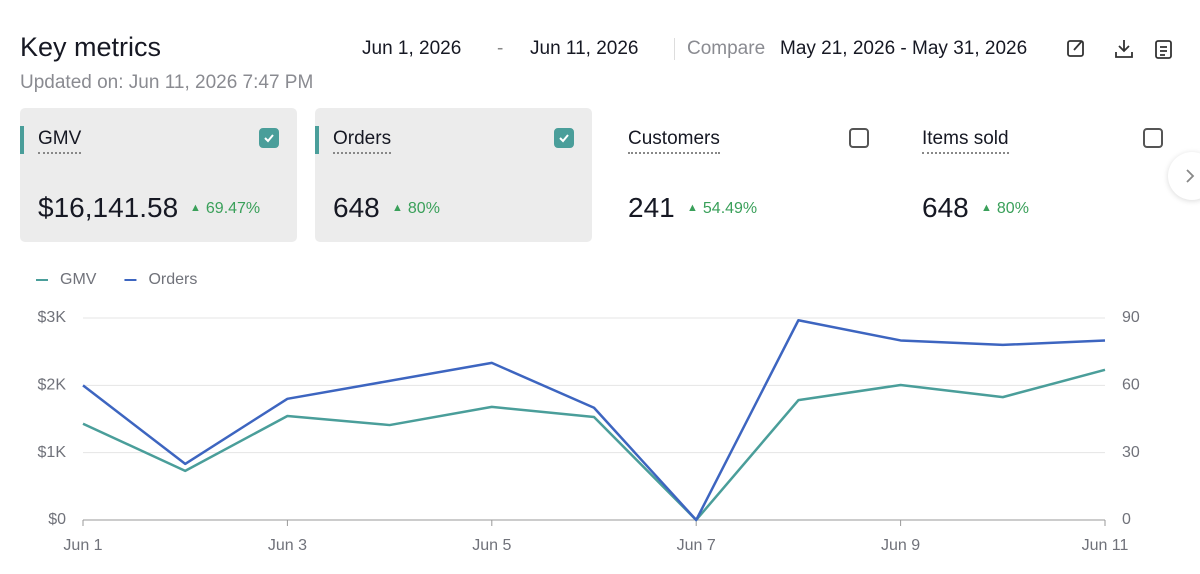  What do you see at coordinates (91, 47) in the screenshot?
I see `page-title: Key metrics` at bounding box center [91, 47].